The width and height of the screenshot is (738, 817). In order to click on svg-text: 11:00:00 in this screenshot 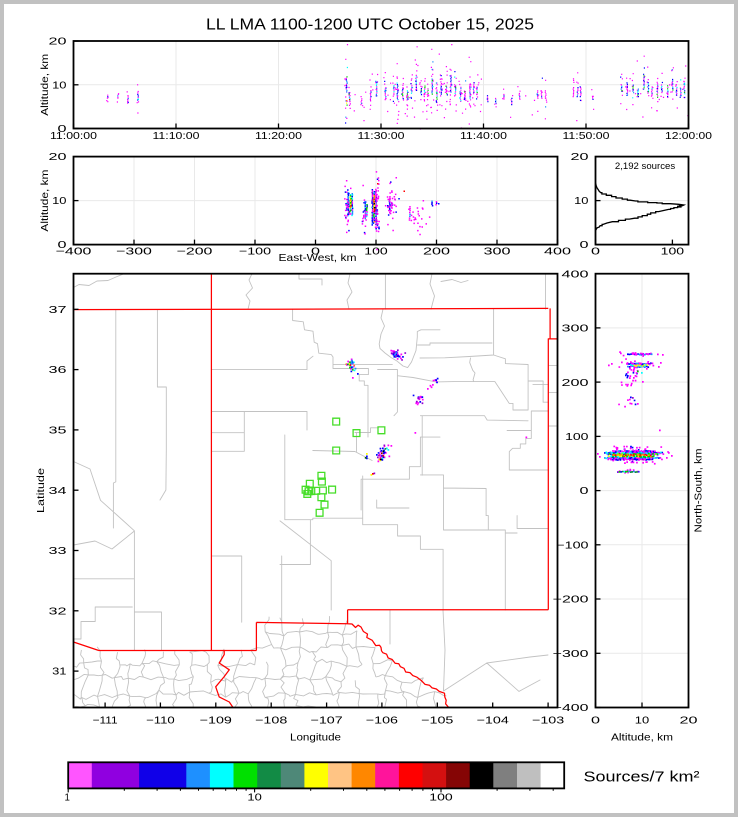, I will do `click(73, 136)`.